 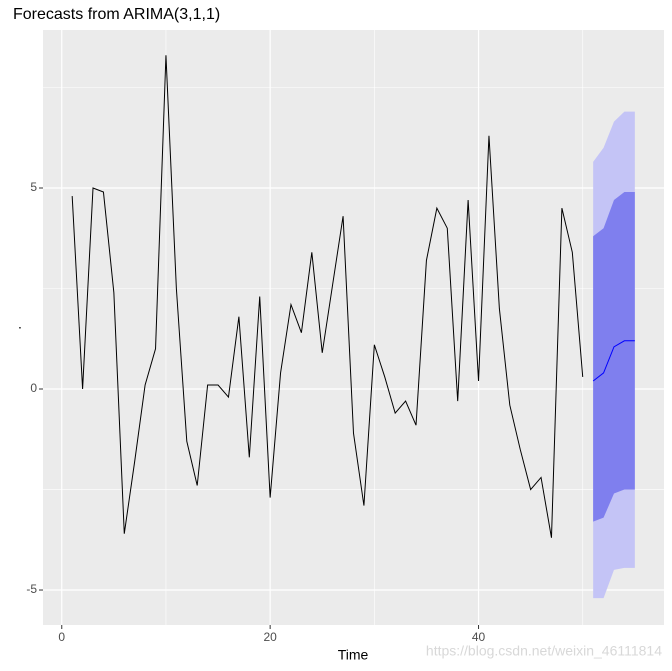 I want to click on forecast-line, so click(x=613, y=361).